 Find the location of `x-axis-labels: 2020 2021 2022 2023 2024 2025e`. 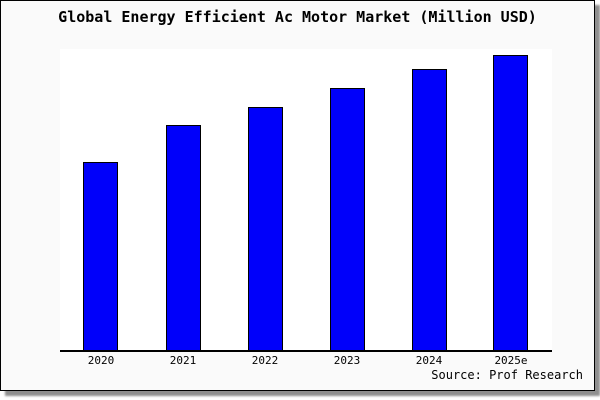

x-axis-labels: 2020 2021 2022 2023 2024 2025e is located at coordinates (306, 361).